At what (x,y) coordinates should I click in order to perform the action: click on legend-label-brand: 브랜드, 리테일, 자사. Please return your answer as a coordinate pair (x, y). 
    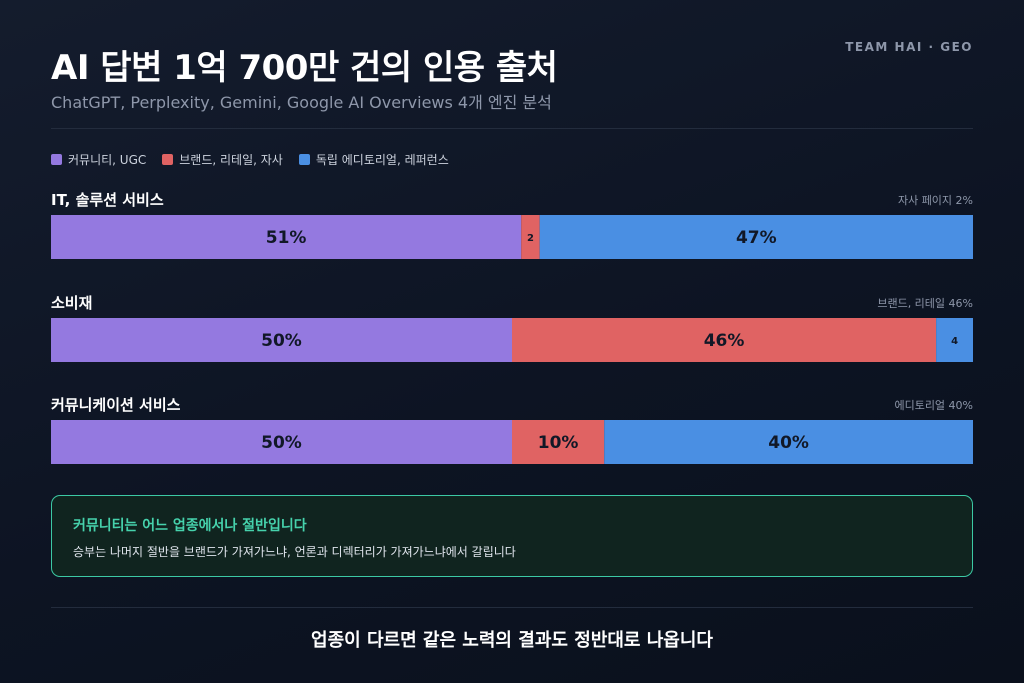
    Looking at the image, I should click on (231, 160).